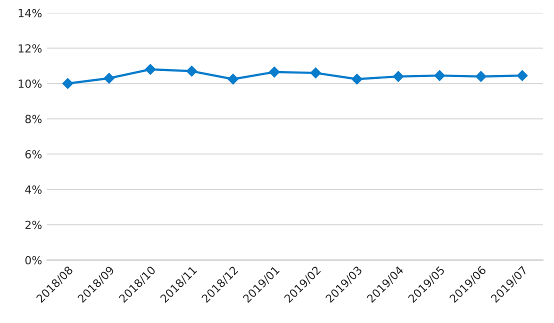  What do you see at coordinates (33, 119) in the screenshot?
I see `y-tick-label: 8%` at bounding box center [33, 119].